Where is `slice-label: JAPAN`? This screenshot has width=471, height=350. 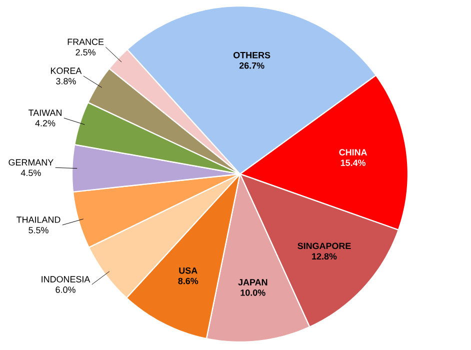 slice-label: JAPAN is located at coordinates (253, 282).